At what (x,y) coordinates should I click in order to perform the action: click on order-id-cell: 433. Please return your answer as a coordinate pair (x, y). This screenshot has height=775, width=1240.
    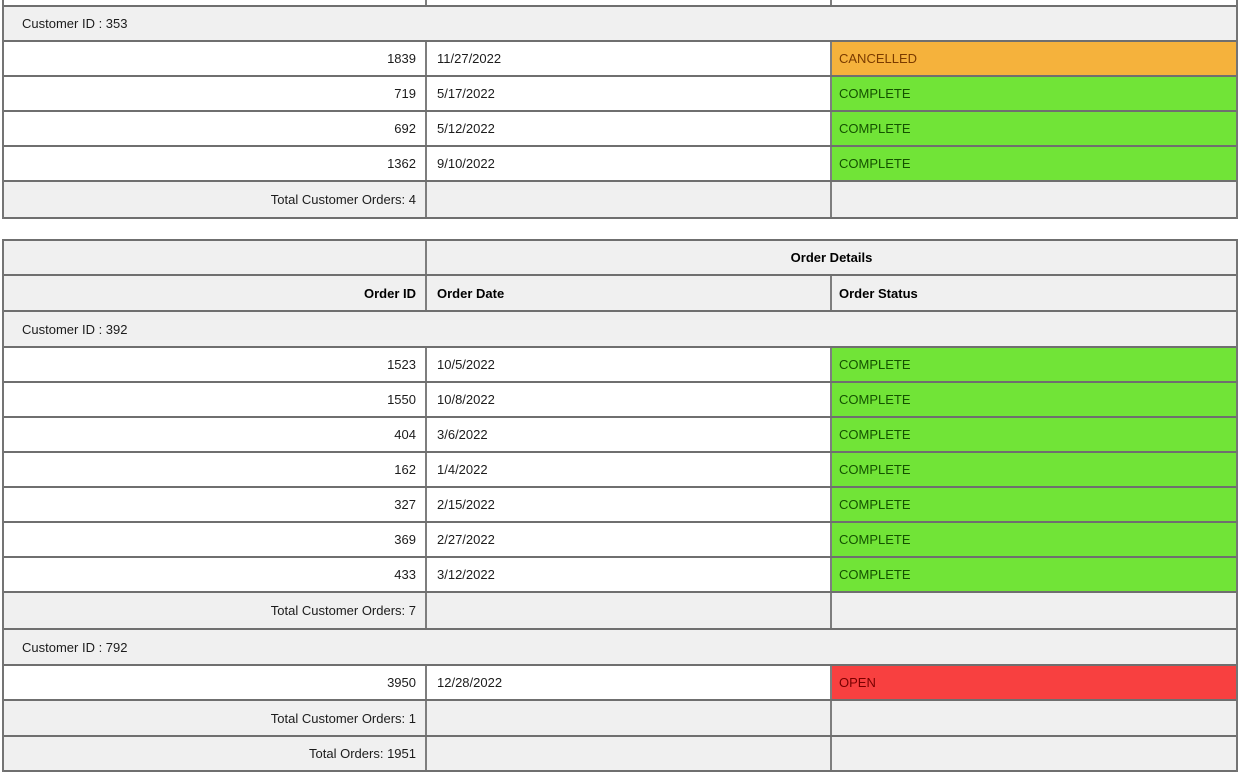
    Looking at the image, I should click on (215, 574).